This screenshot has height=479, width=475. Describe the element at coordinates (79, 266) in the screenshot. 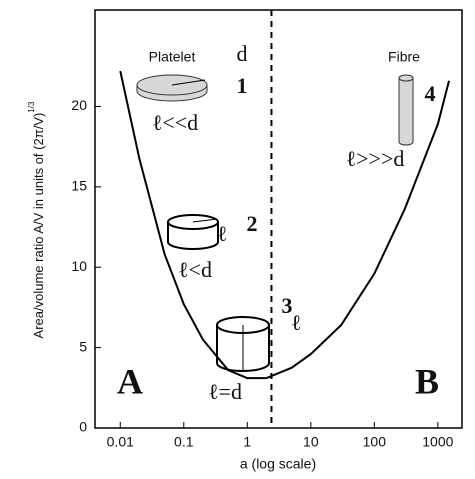

I see `y-tick-label: 10` at that location.